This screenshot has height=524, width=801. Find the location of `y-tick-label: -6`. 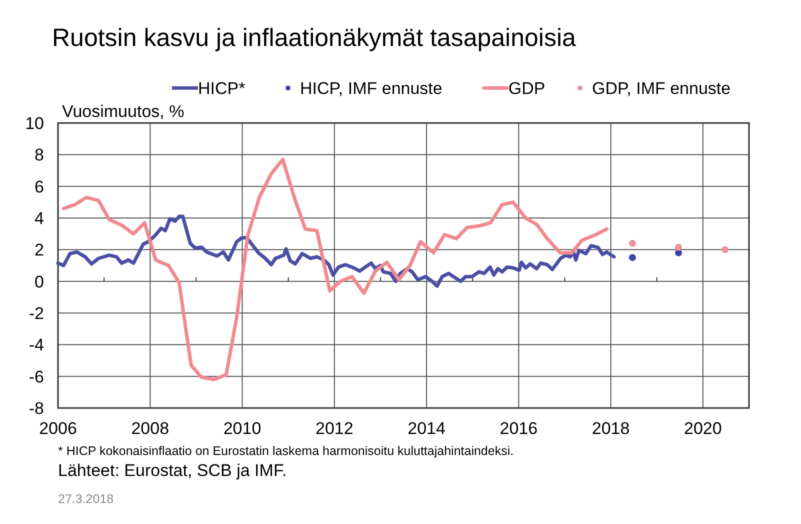

y-tick-label: -6 is located at coordinates (36, 376).